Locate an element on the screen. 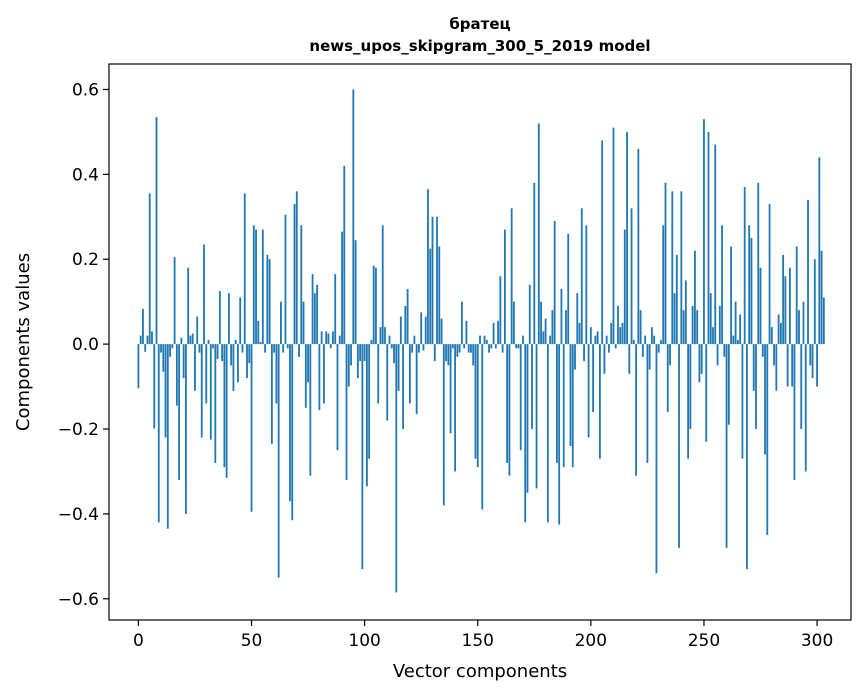 This screenshot has height=696, width=867. chart-title-line-1: братец is located at coordinates (479, 24).